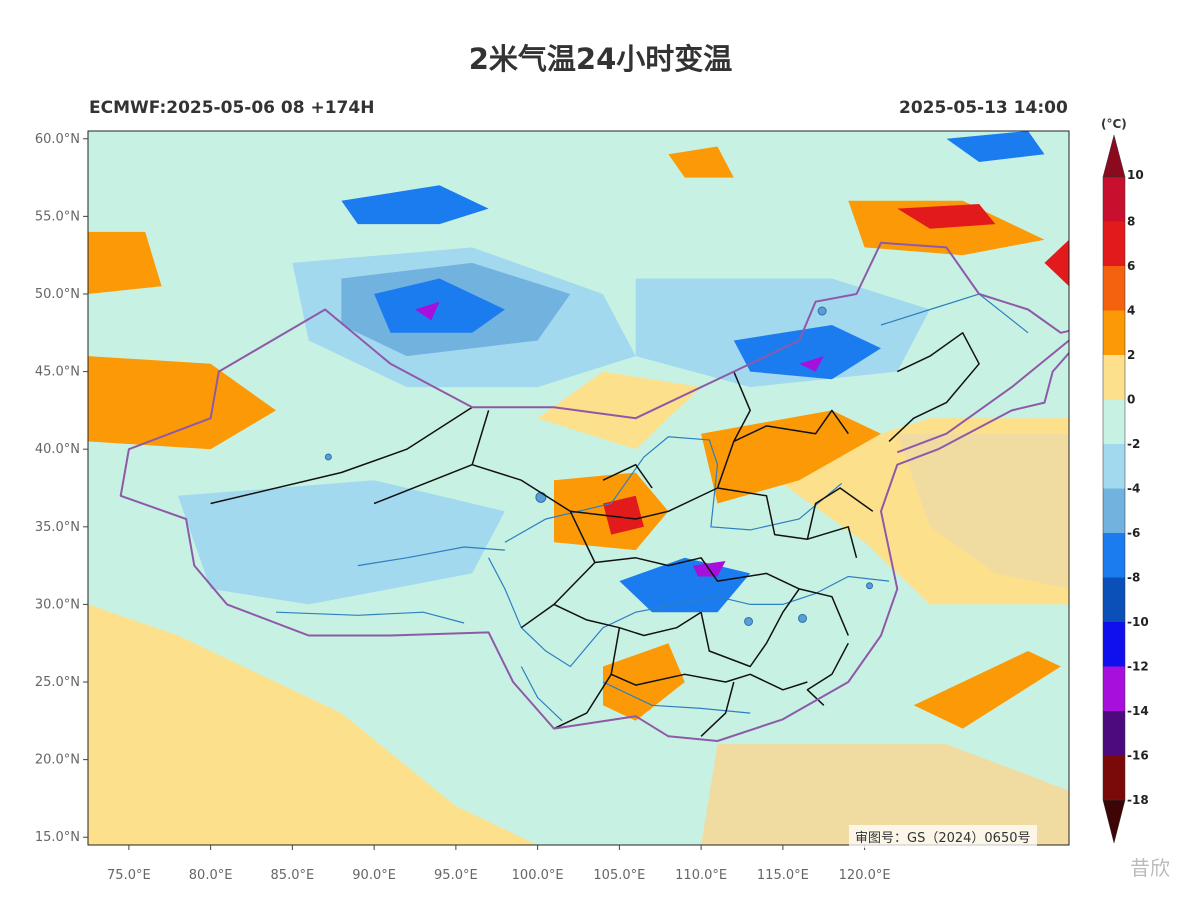 Image resolution: width=1201 pixels, height=900 pixels. Describe the element at coordinates (1114, 821) in the screenshot. I see `colorbar-min-triangle` at that location.